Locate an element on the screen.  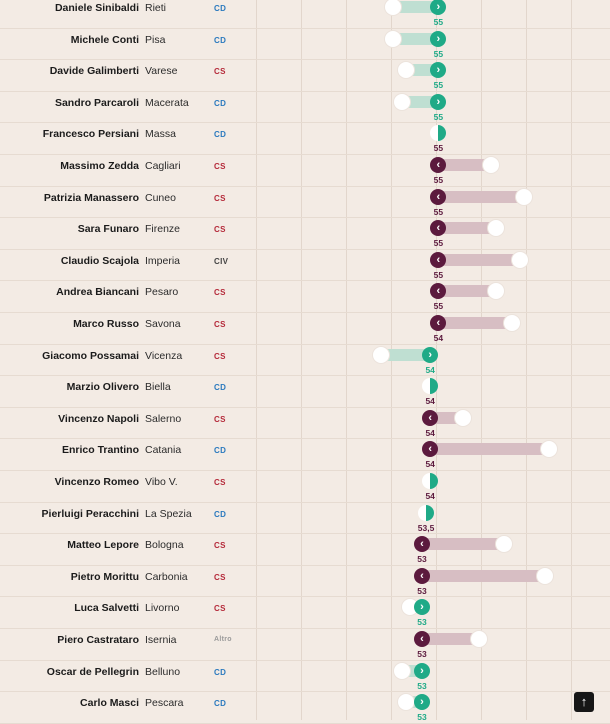
table-row: Pierluigi Peracchini La Spezia CD 53,5 is located at coordinates (305, 518).